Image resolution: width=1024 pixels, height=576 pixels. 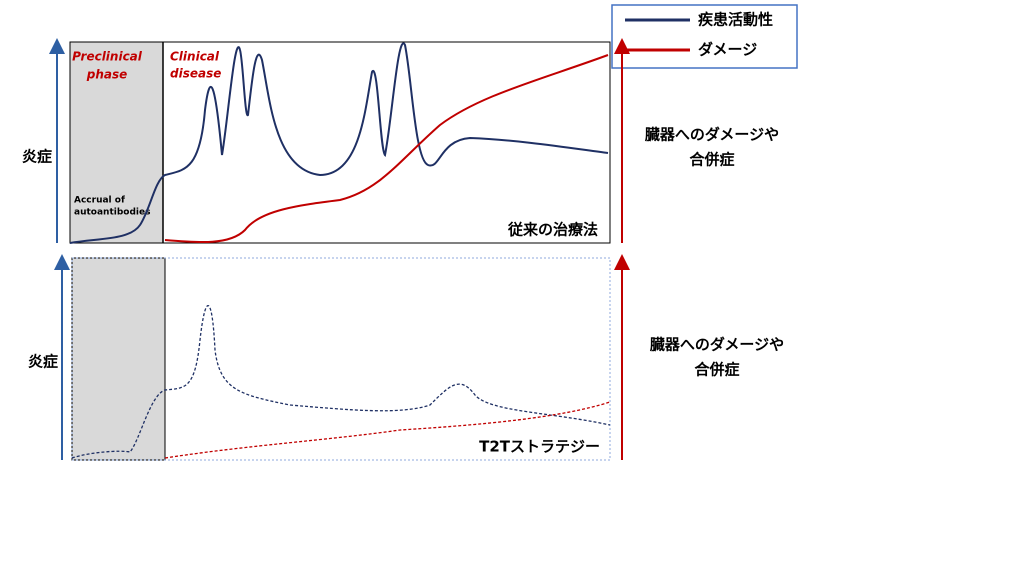 I want to click on panel-label: T2Tストラテジー, so click(x=539, y=447).